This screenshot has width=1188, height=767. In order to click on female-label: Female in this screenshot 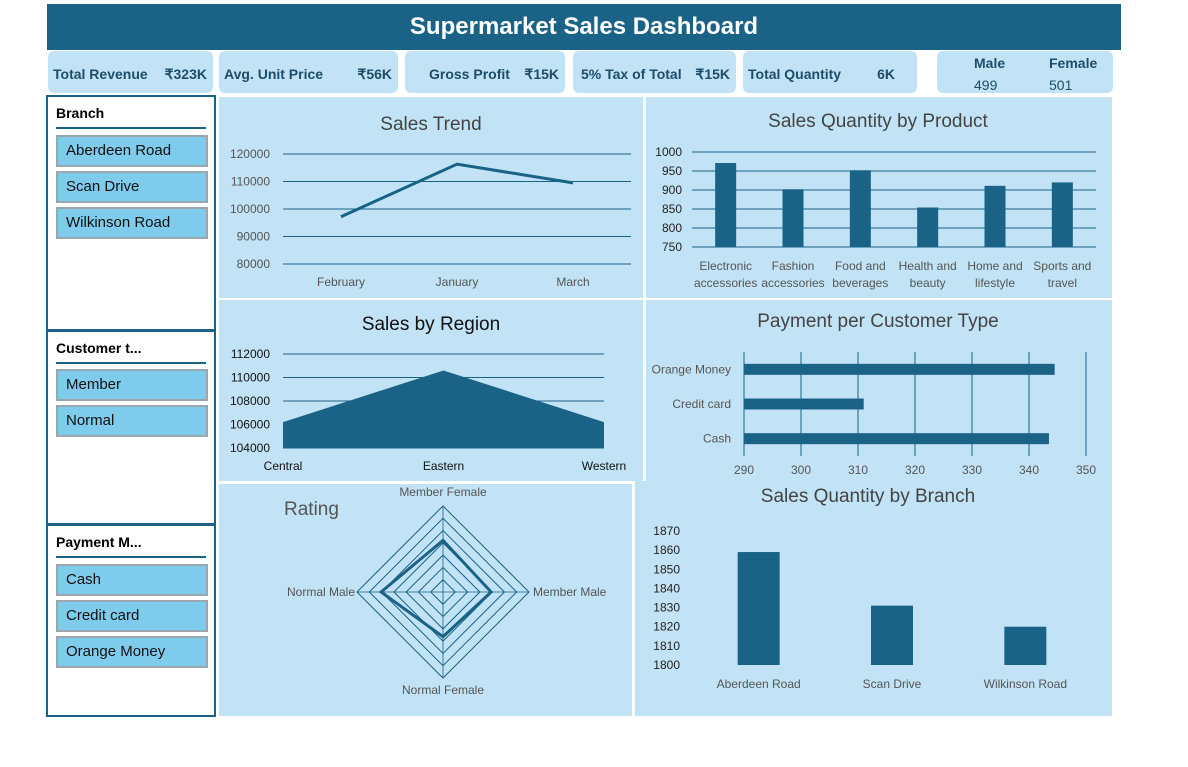, I will do `click(1073, 63)`.